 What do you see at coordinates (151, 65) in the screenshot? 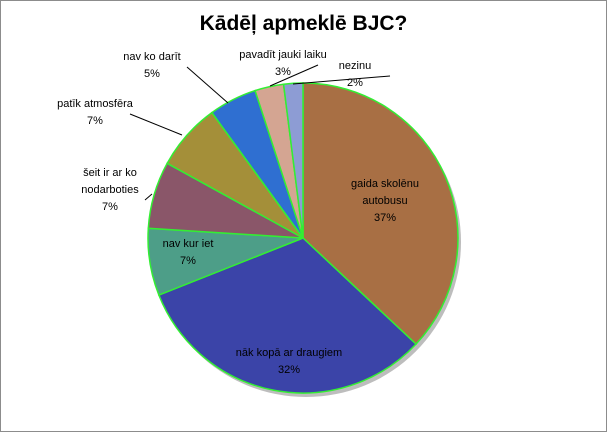
I see `slice-label: nav ko darīt 5%` at bounding box center [151, 65].